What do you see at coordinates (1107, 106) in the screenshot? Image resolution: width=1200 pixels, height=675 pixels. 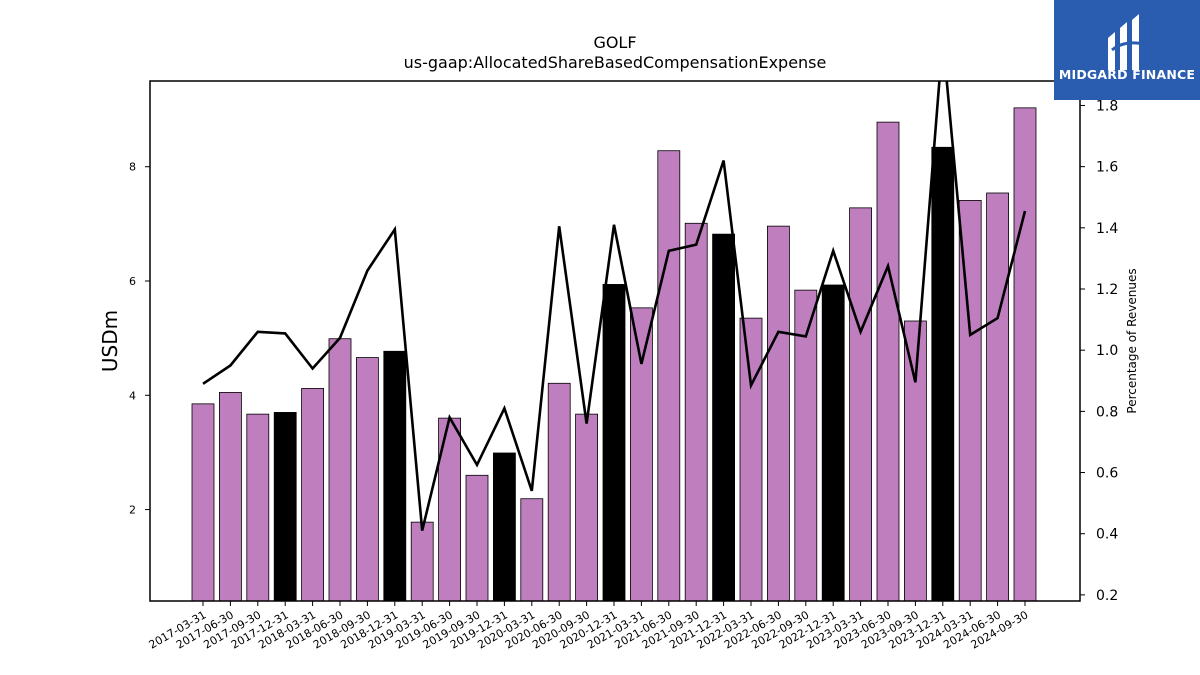 I see `y2-tick-label: 1.8` at bounding box center [1107, 106].